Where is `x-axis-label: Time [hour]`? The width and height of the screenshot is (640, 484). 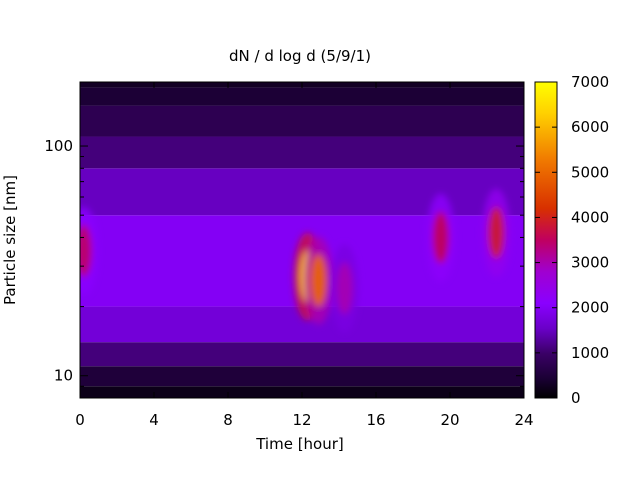
x-axis-label: Time [hour] is located at coordinates (299, 444).